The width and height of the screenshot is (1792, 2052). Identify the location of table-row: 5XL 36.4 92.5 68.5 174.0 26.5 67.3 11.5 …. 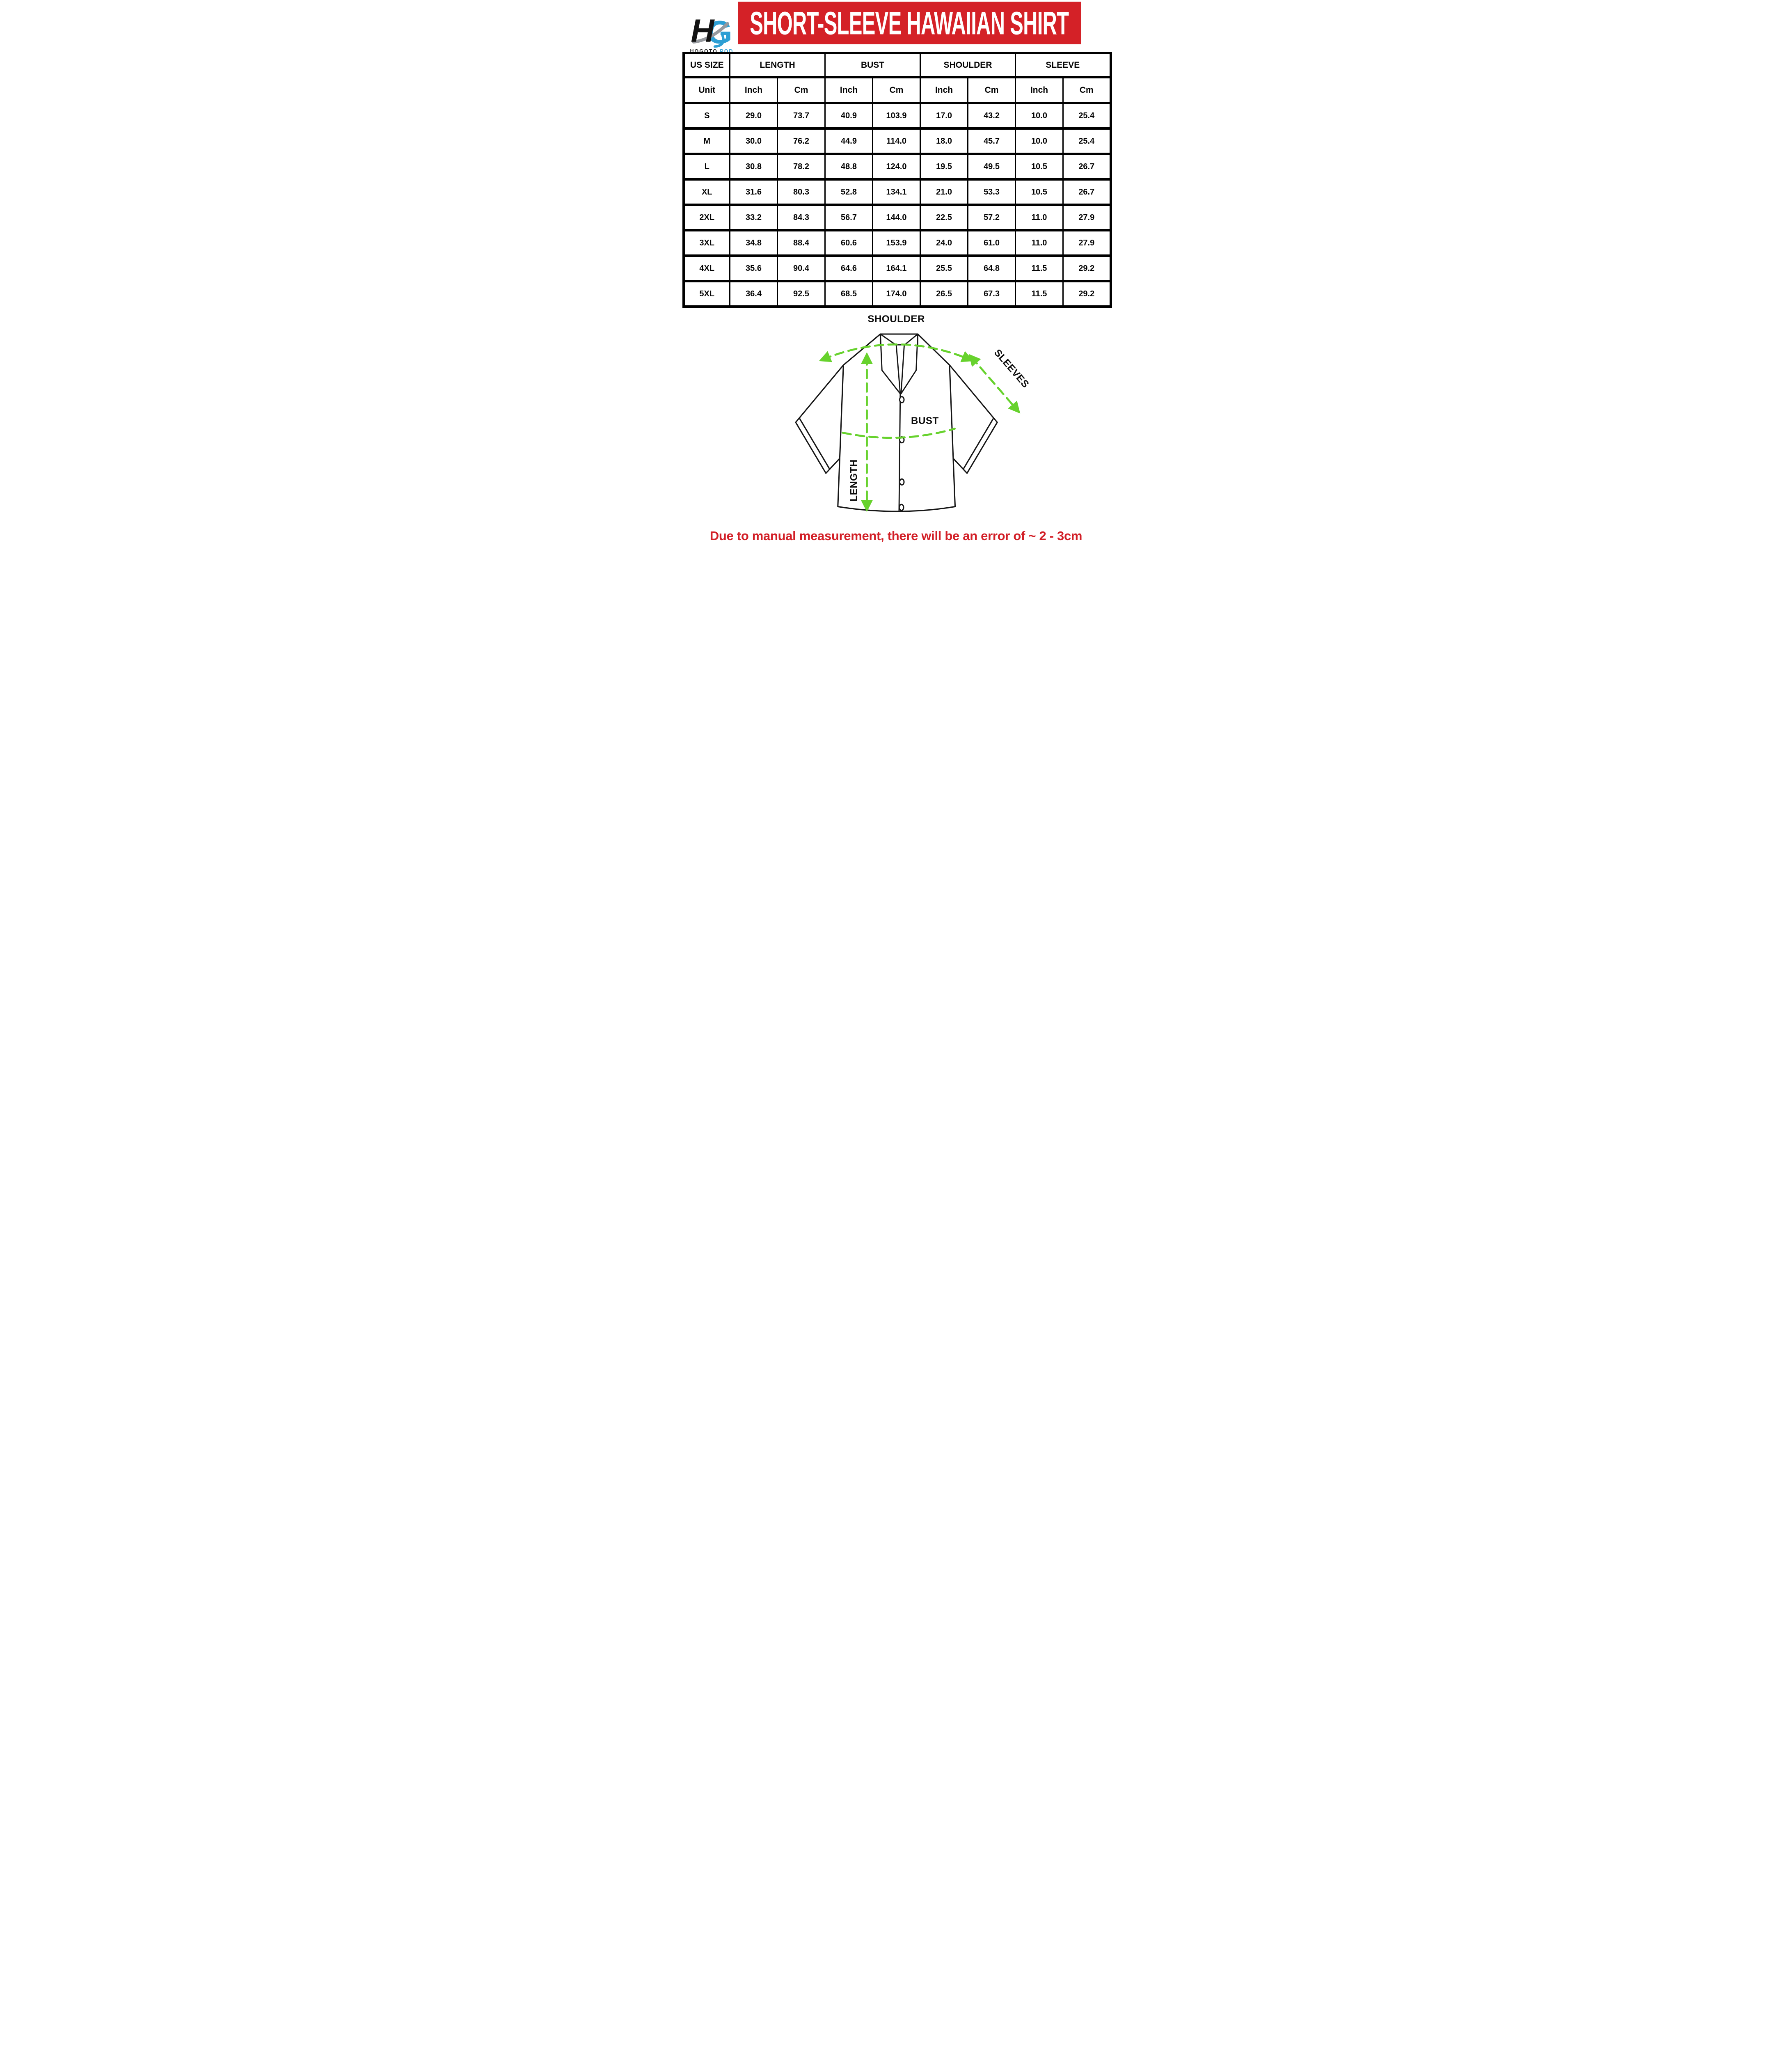
(898, 294).